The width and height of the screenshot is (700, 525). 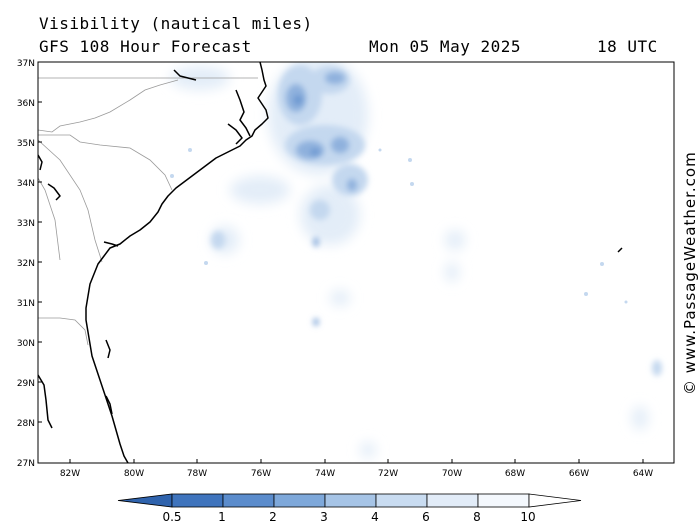 I want to click on lon-label: 64W, so click(x=643, y=474).